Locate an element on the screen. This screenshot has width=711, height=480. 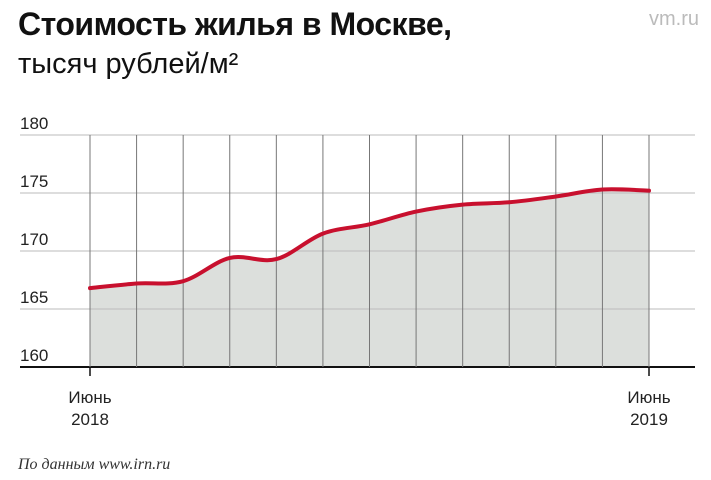
x-tick-label: Июнь 2018 is located at coordinates (90, 408).